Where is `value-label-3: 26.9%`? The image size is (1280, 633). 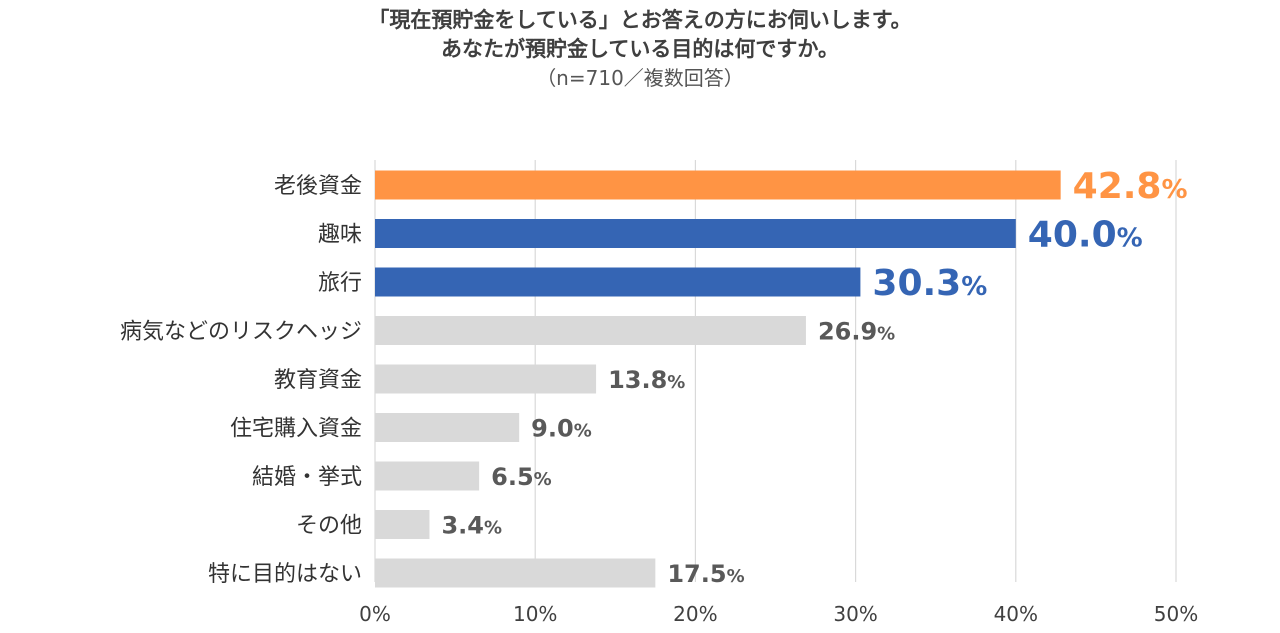 value-label-3: 26.9% is located at coordinates (856, 332).